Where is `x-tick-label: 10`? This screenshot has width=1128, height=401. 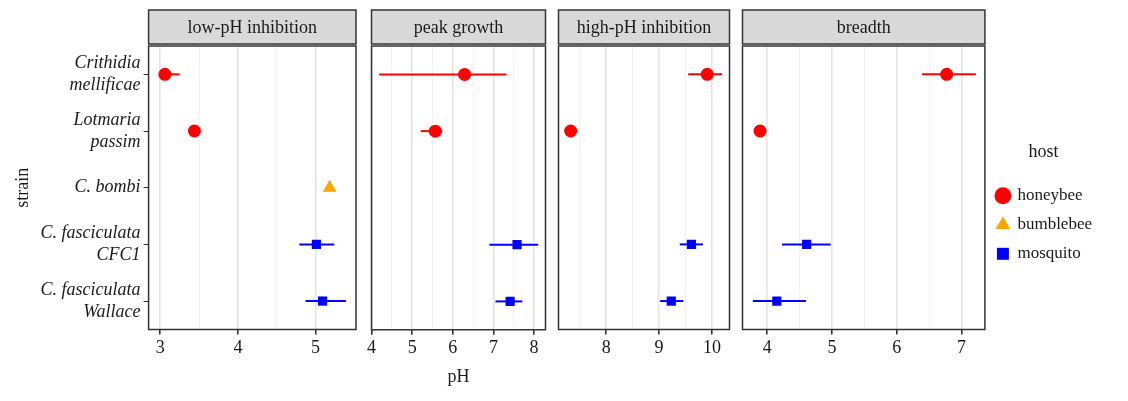
x-tick-label: 10 is located at coordinates (712, 346).